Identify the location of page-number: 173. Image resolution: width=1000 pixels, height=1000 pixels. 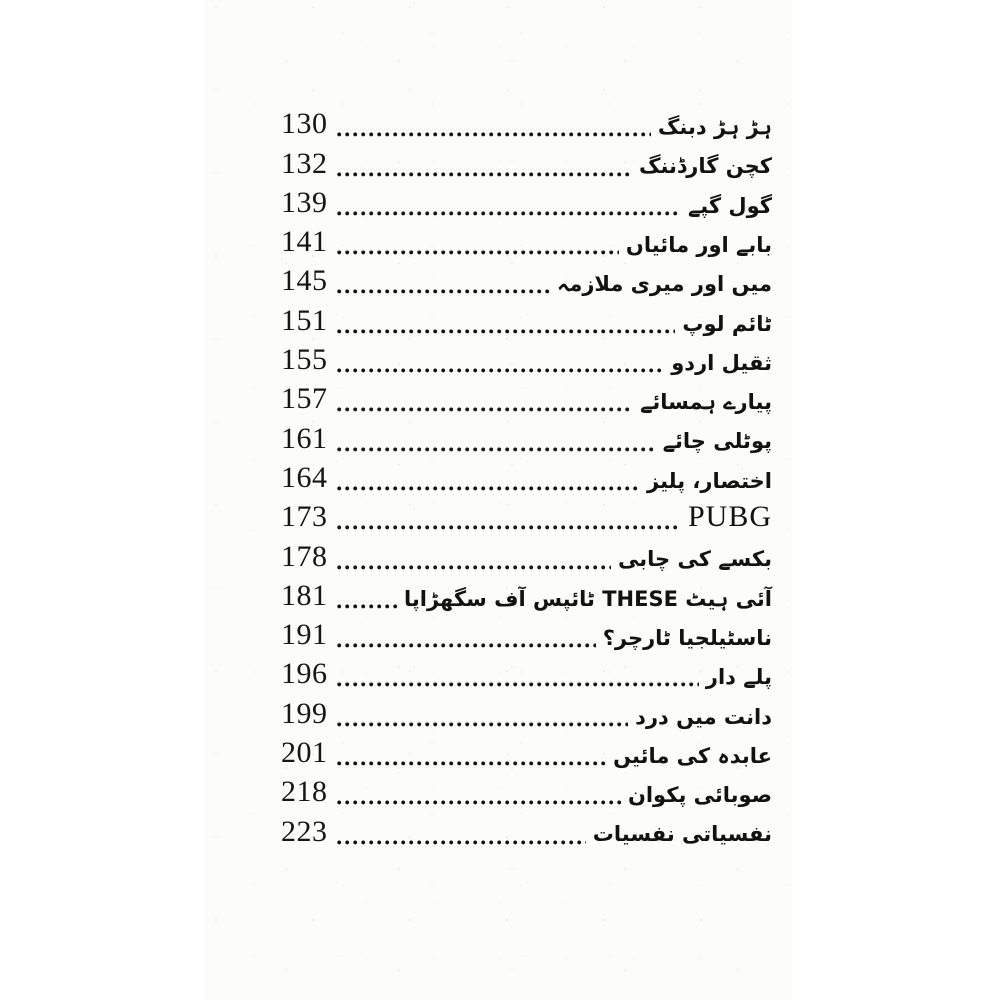
(304, 517).